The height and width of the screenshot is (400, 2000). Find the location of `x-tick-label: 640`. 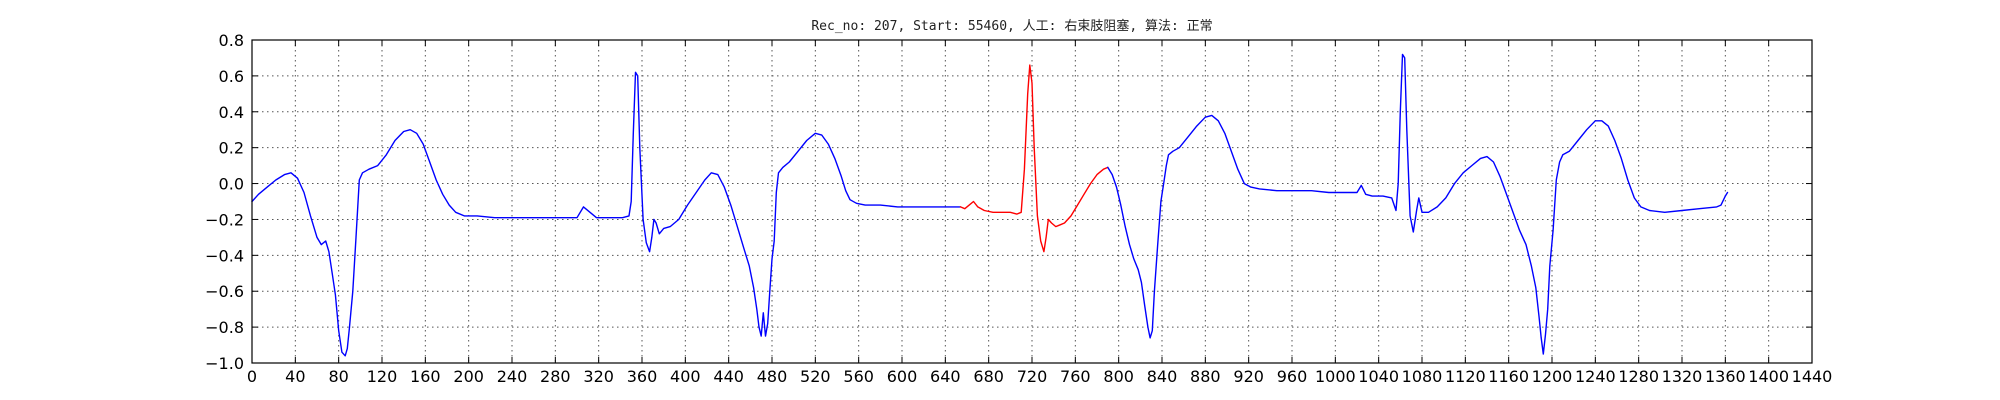

x-tick-label: 640 is located at coordinates (945, 376).